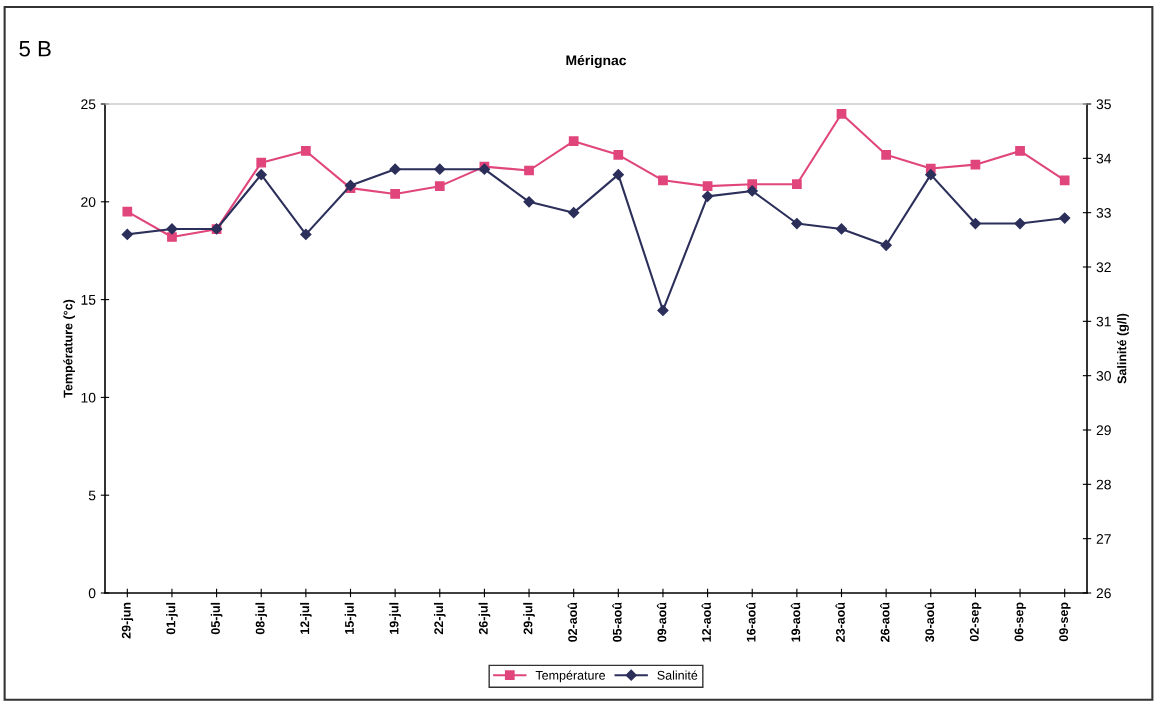 This screenshot has width=1157, height=704. I want to click on y-tick-label: 15, so click(88, 300).